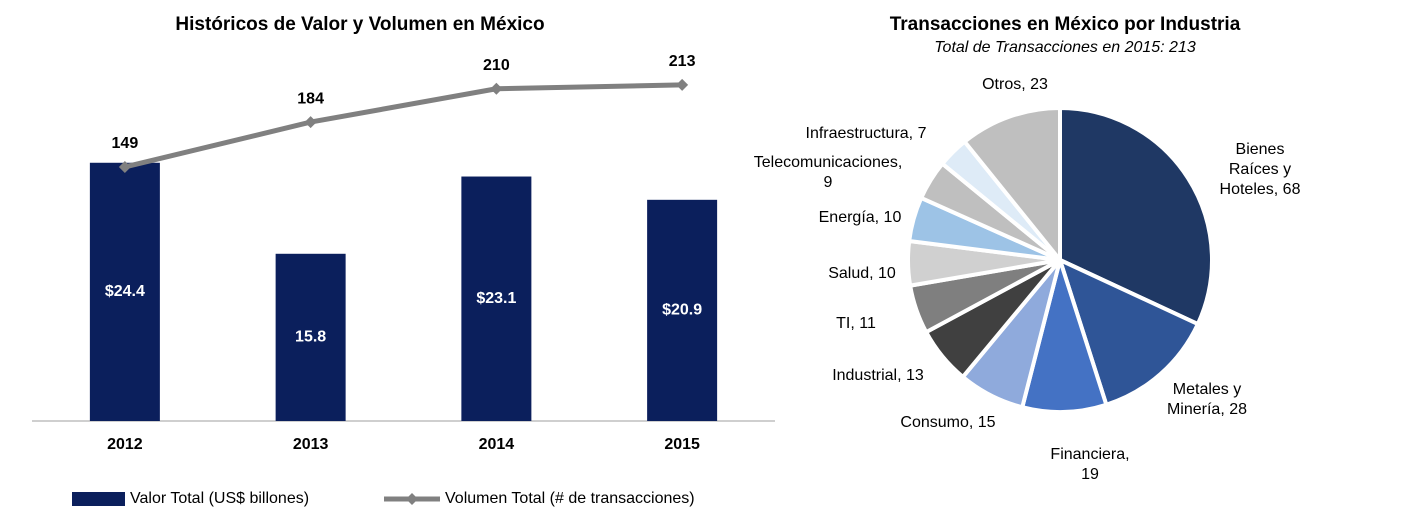 The height and width of the screenshot is (515, 1418). I want to click on data-label-line: Industrial, 13, so click(878, 375).